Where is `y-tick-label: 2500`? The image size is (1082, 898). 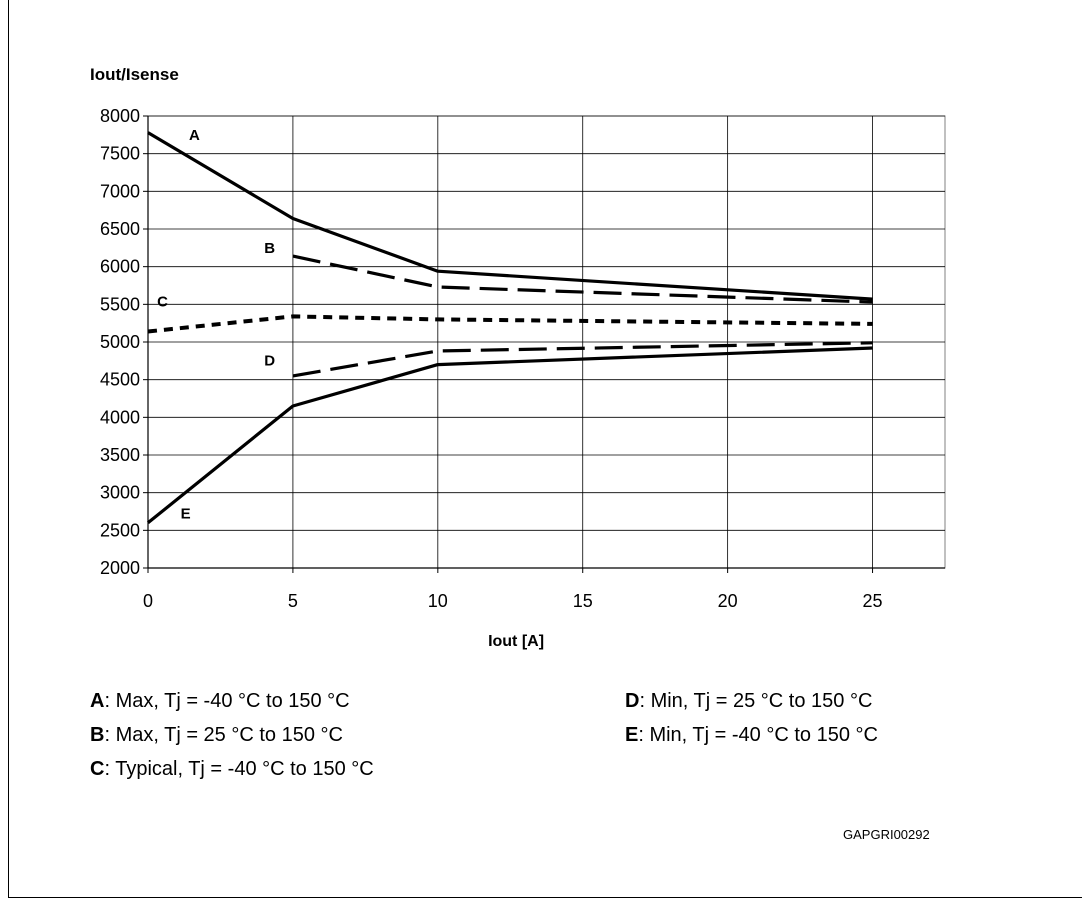 y-tick-label: 2500 is located at coordinates (120, 530).